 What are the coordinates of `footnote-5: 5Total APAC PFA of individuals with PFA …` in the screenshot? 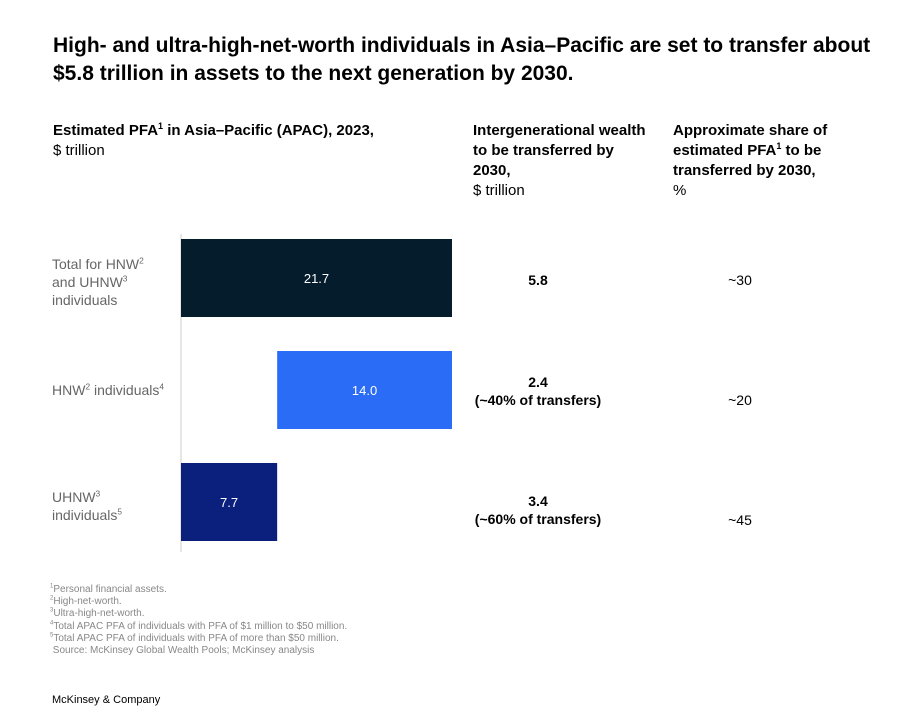 It's located at (194, 638).